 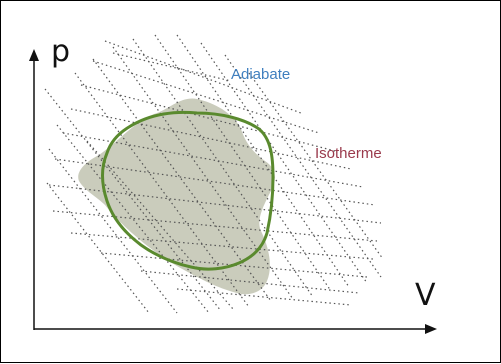 What do you see at coordinates (425, 295) in the screenshot?
I see `x-axis-label: V` at bounding box center [425, 295].